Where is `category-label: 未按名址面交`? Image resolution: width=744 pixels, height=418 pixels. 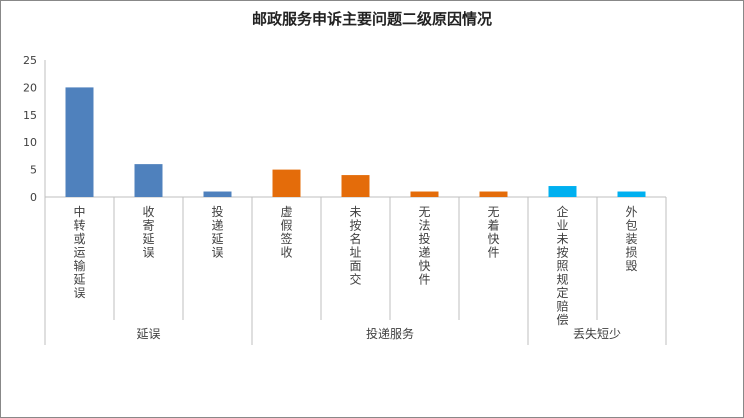
category-label: 未按名址面交 is located at coordinates (355, 246).